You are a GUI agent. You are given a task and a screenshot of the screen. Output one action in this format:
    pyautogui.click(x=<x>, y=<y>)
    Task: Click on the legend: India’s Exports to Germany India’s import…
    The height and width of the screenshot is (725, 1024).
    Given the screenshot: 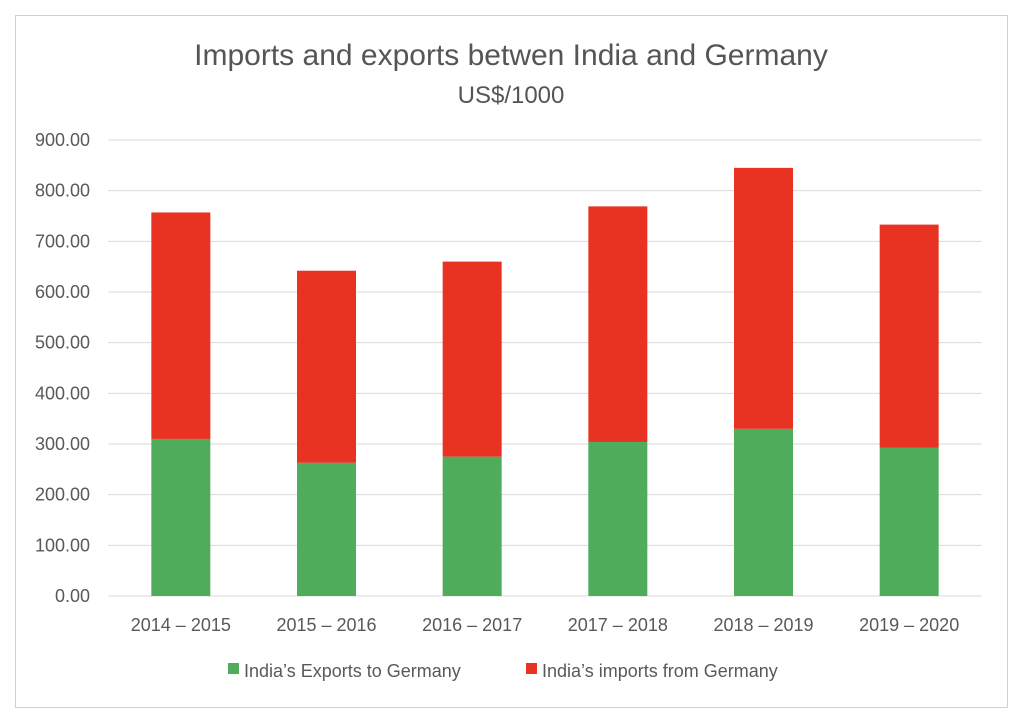 What is the action you would take?
    pyautogui.click(x=503, y=671)
    